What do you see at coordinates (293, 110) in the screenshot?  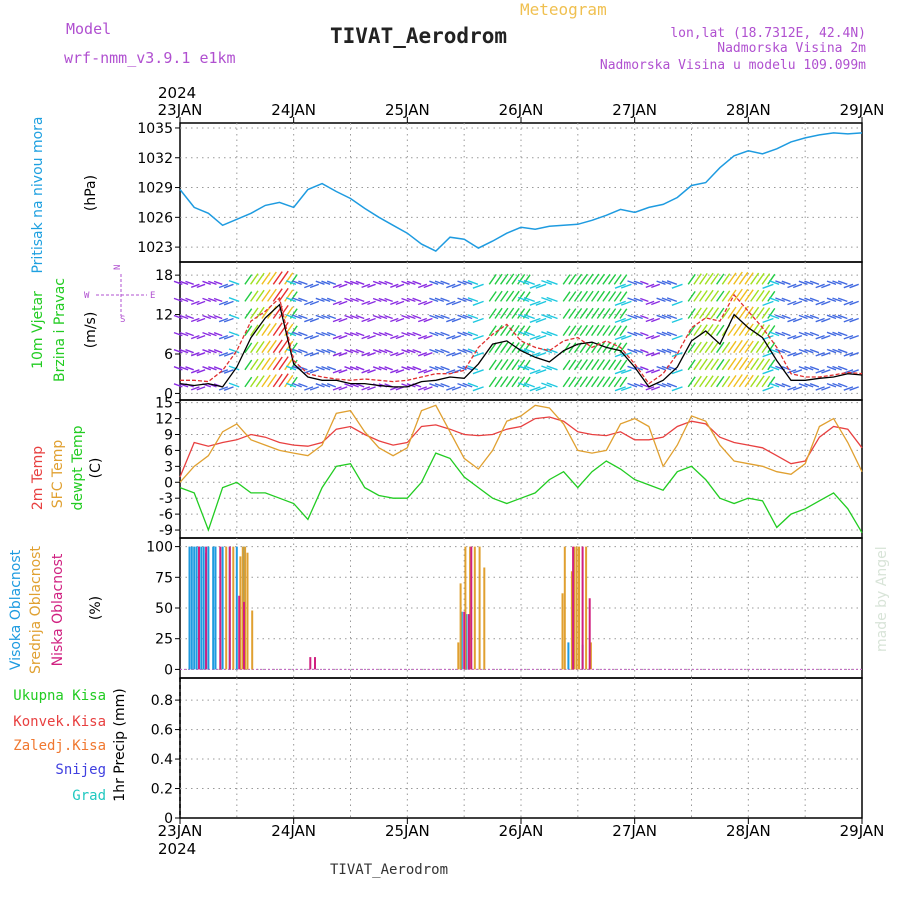 I see `time-label-top: 24JAN` at bounding box center [293, 110].